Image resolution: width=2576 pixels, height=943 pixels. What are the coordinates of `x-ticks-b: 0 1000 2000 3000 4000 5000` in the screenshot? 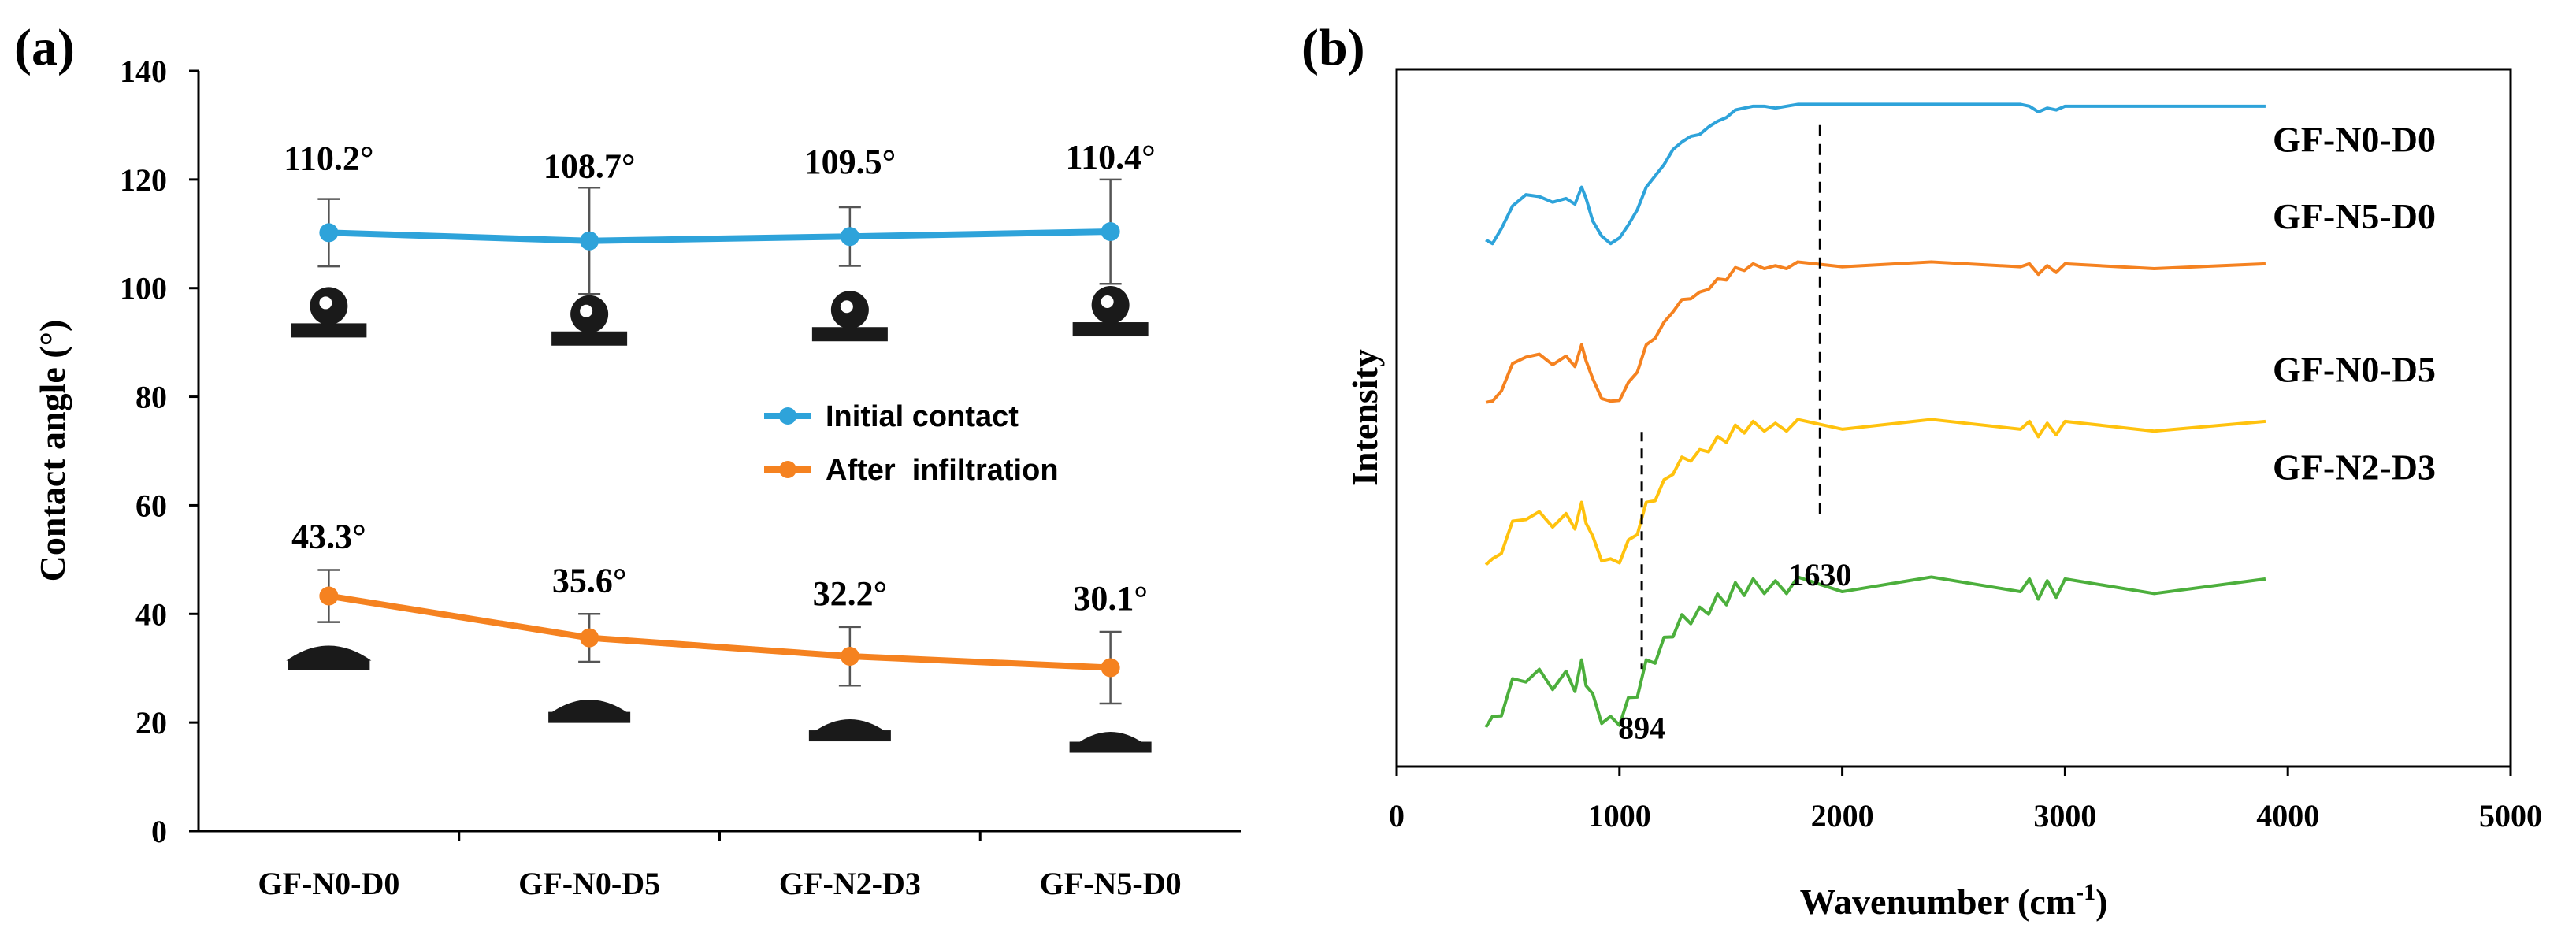 It's located at (1965, 800).